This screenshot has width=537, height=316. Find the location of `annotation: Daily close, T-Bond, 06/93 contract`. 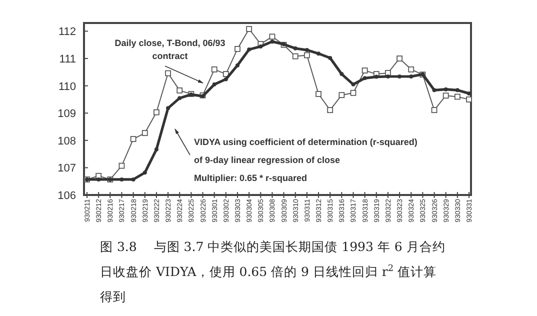

annotation: Daily close, T-Bond, 06/93 contract is located at coordinates (170, 49).